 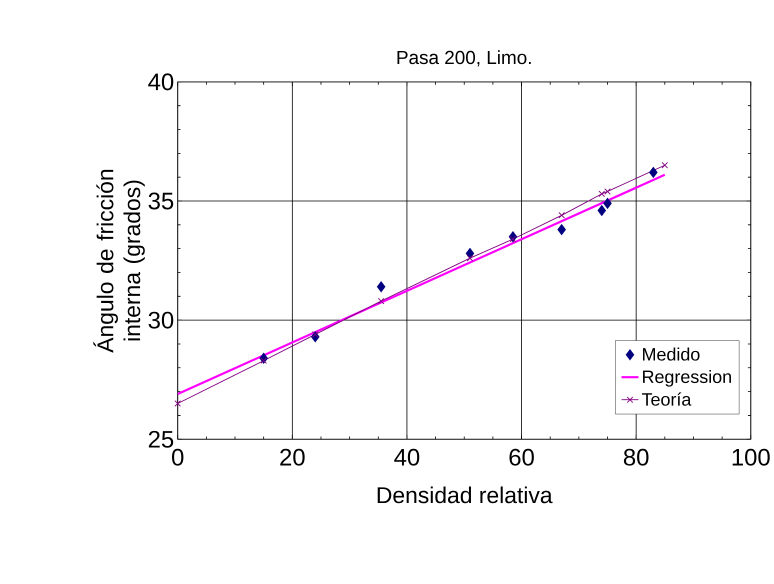 I want to click on x-axis-title: Densidad relativa, so click(x=465, y=495).